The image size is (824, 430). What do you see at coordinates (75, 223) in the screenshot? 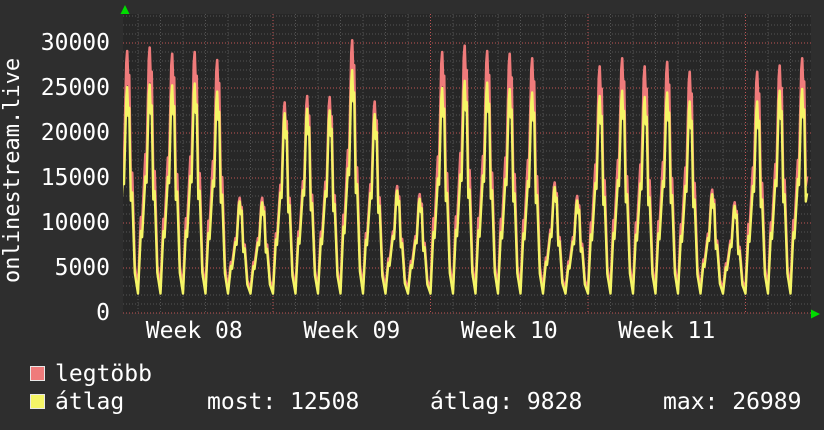
I see `y-axis-tick-label: 10000` at bounding box center [75, 223].